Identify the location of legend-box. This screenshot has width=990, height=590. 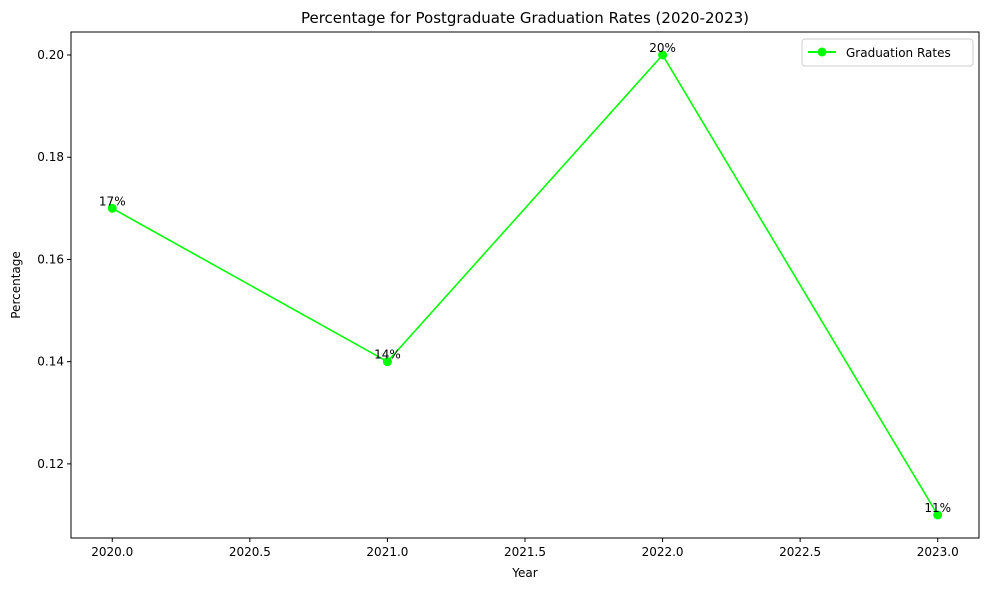
(887, 52).